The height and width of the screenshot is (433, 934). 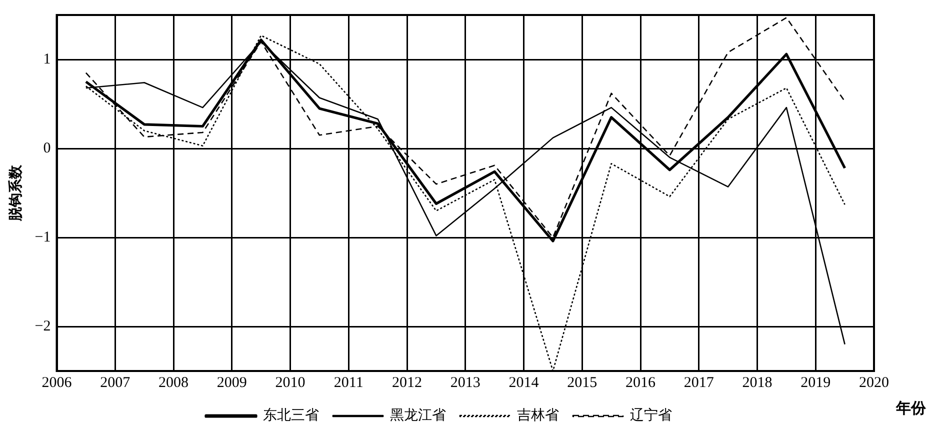 I want to click on legend-label: 辽宁省, so click(x=651, y=416).